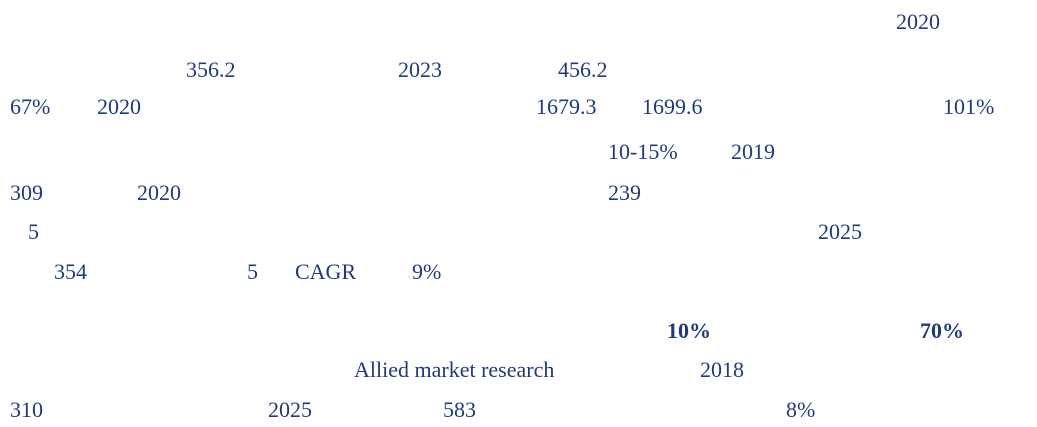 Image resolution: width=1037 pixels, height=427 pixels. I want to click on text-fragment: 67%, so click(30, 106).